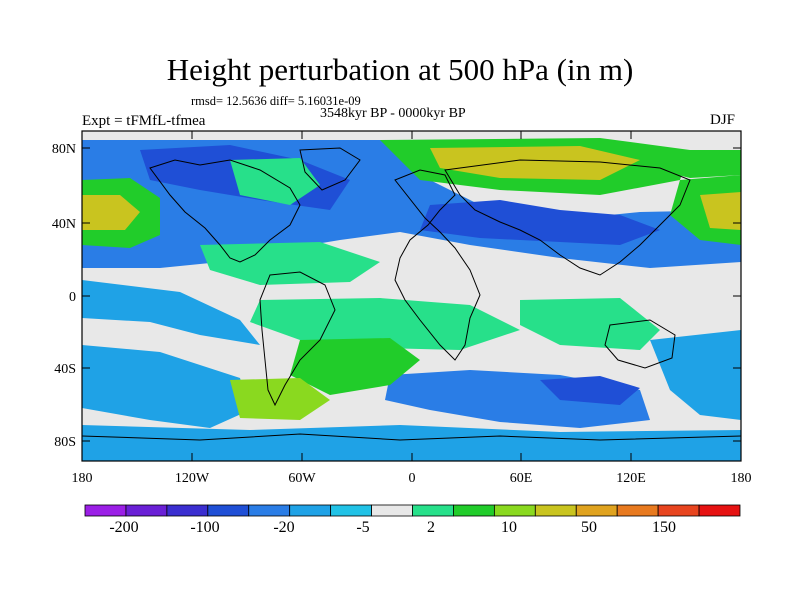 The width and height of the screenshot is (800, 600). I want to click on y-tick-label: 40N, so click(64, 224).